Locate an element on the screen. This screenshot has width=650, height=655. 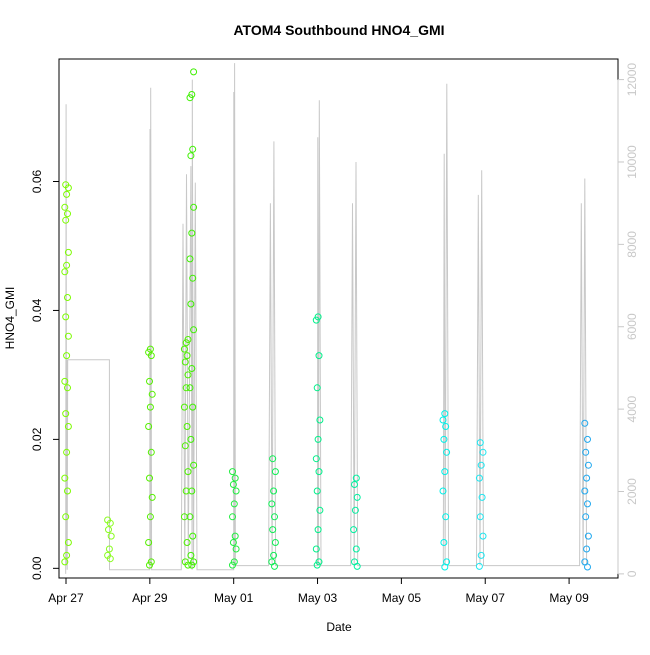
x-tick-label: Apr 27 is located at coordinates (66, 598).